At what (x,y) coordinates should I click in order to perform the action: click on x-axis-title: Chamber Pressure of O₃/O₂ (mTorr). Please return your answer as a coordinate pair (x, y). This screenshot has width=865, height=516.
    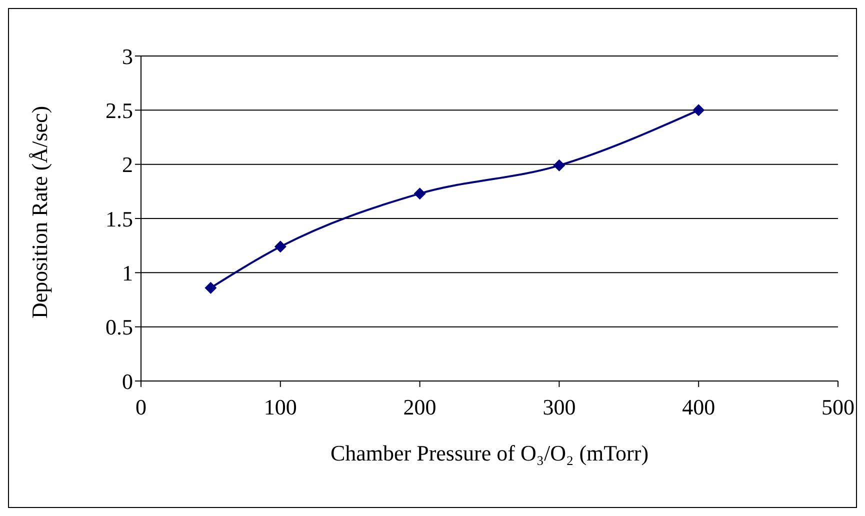
    Looking at the image, I should click on (489, 453).